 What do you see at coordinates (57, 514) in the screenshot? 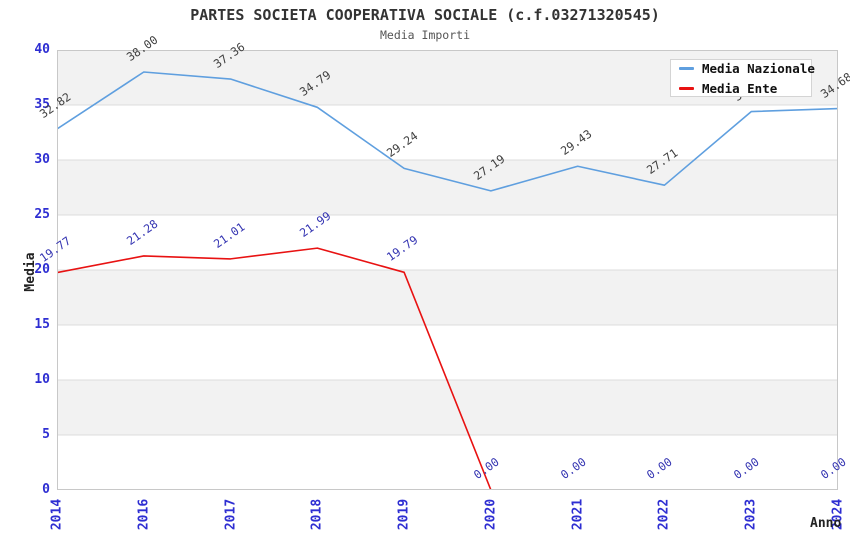
I see `x-tick-label: 2014` at bounding box center [57, 514].